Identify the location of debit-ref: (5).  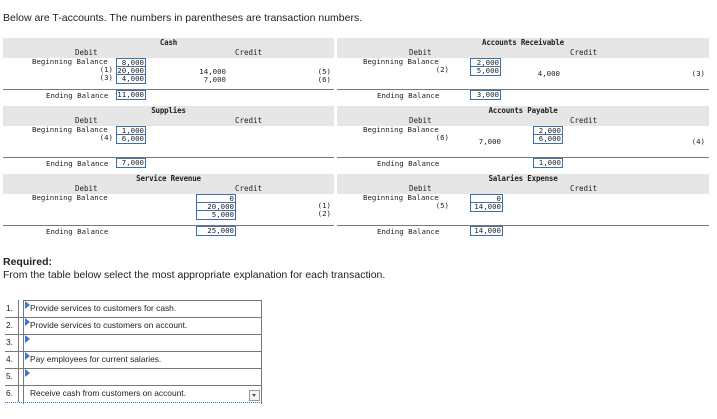
(442, 205).